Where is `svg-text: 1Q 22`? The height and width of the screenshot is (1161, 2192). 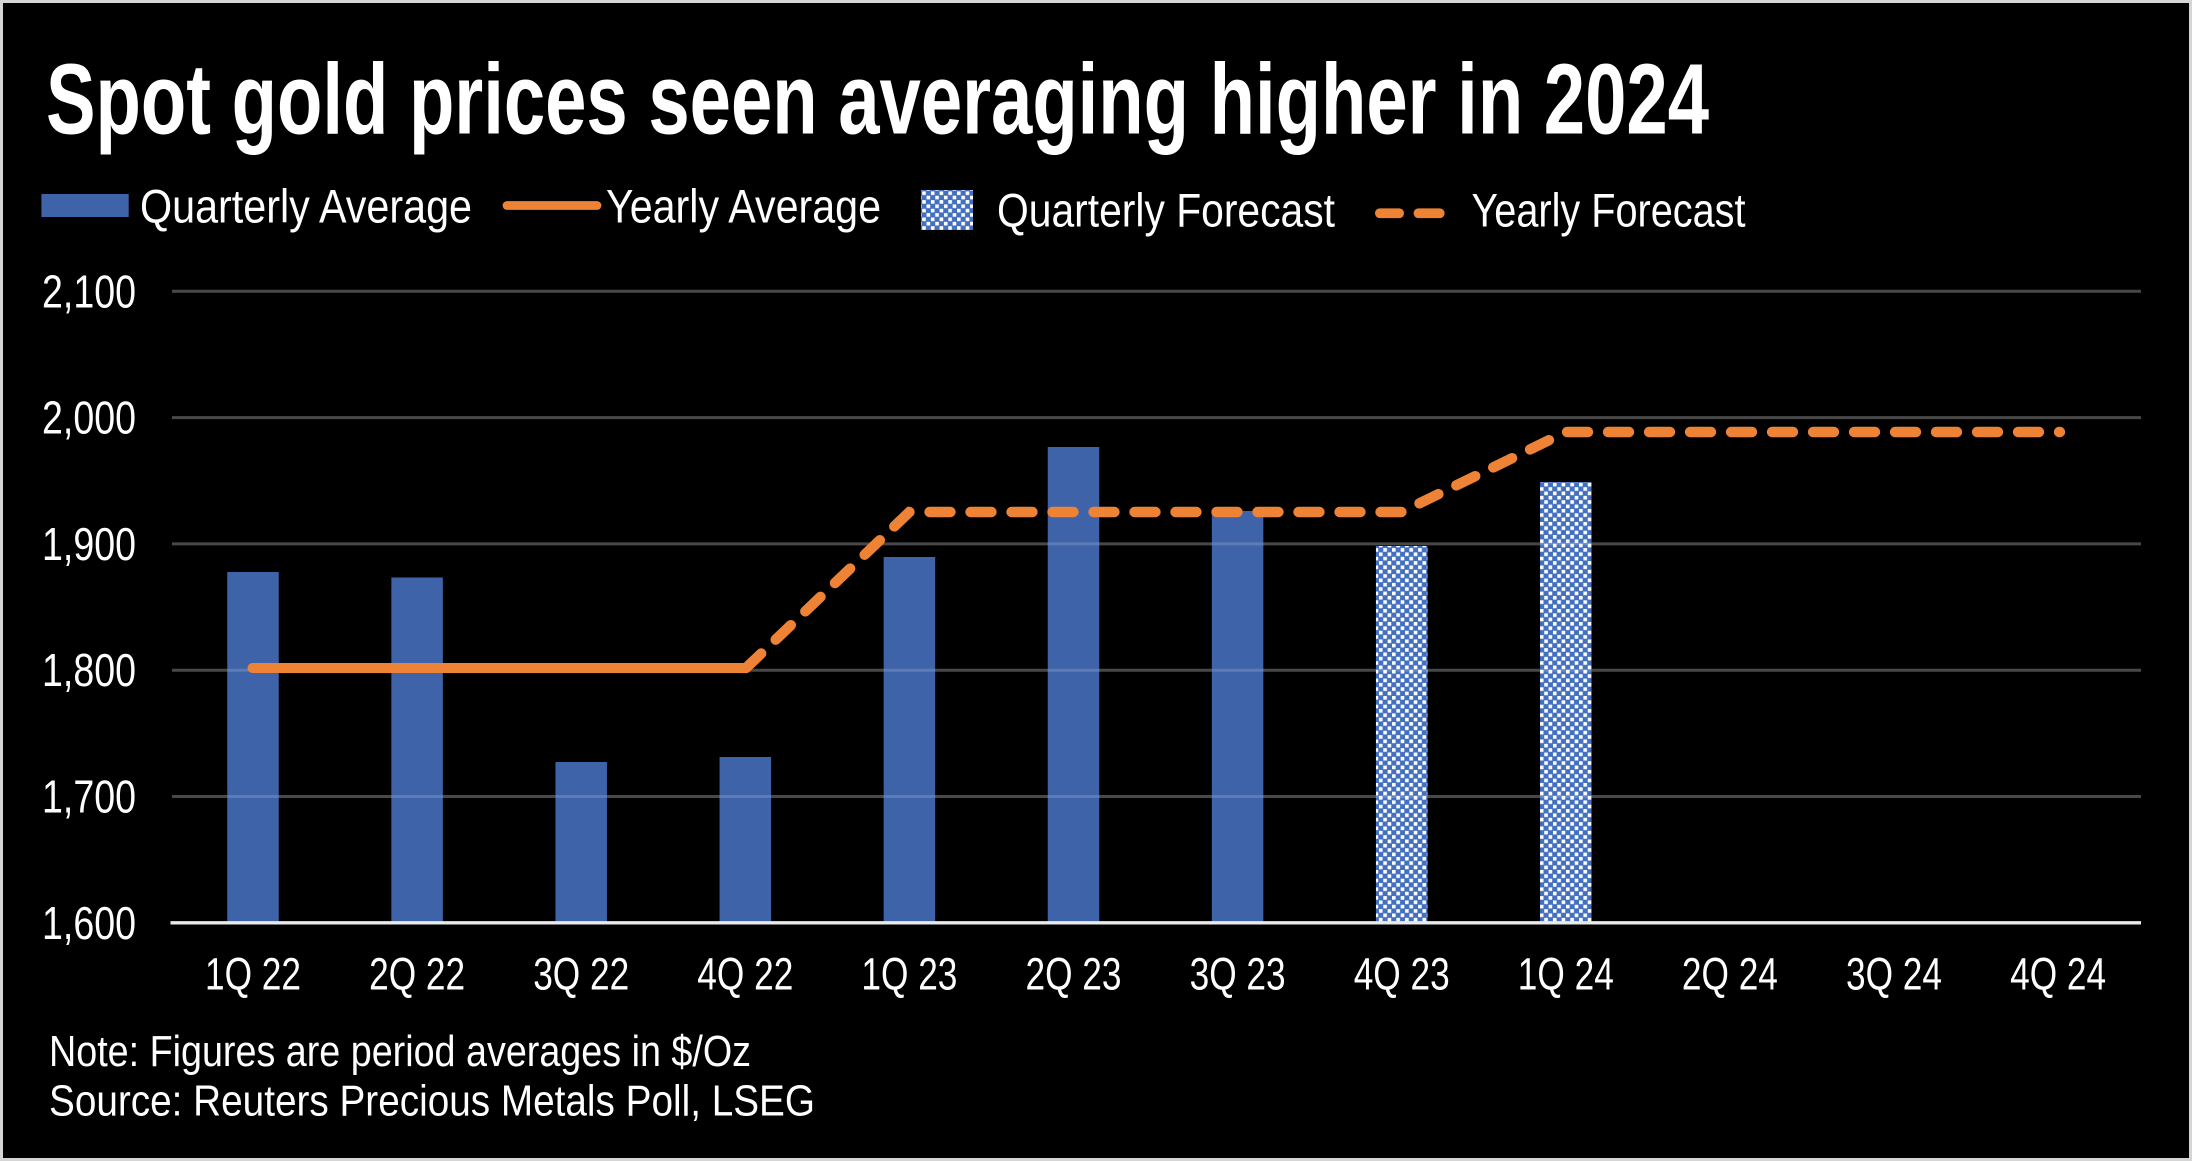 svg-text: 1Q 22 is located at coordinates (253, 974).